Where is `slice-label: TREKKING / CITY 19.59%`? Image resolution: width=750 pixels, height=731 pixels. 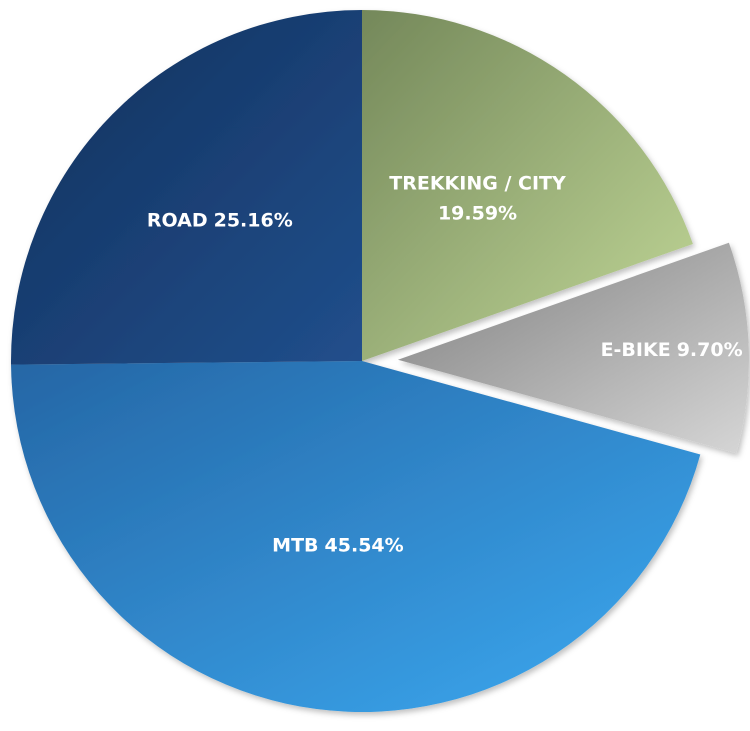
slice-label: TREKKING / CITY 19.59% is located at coordinates (477, 198).